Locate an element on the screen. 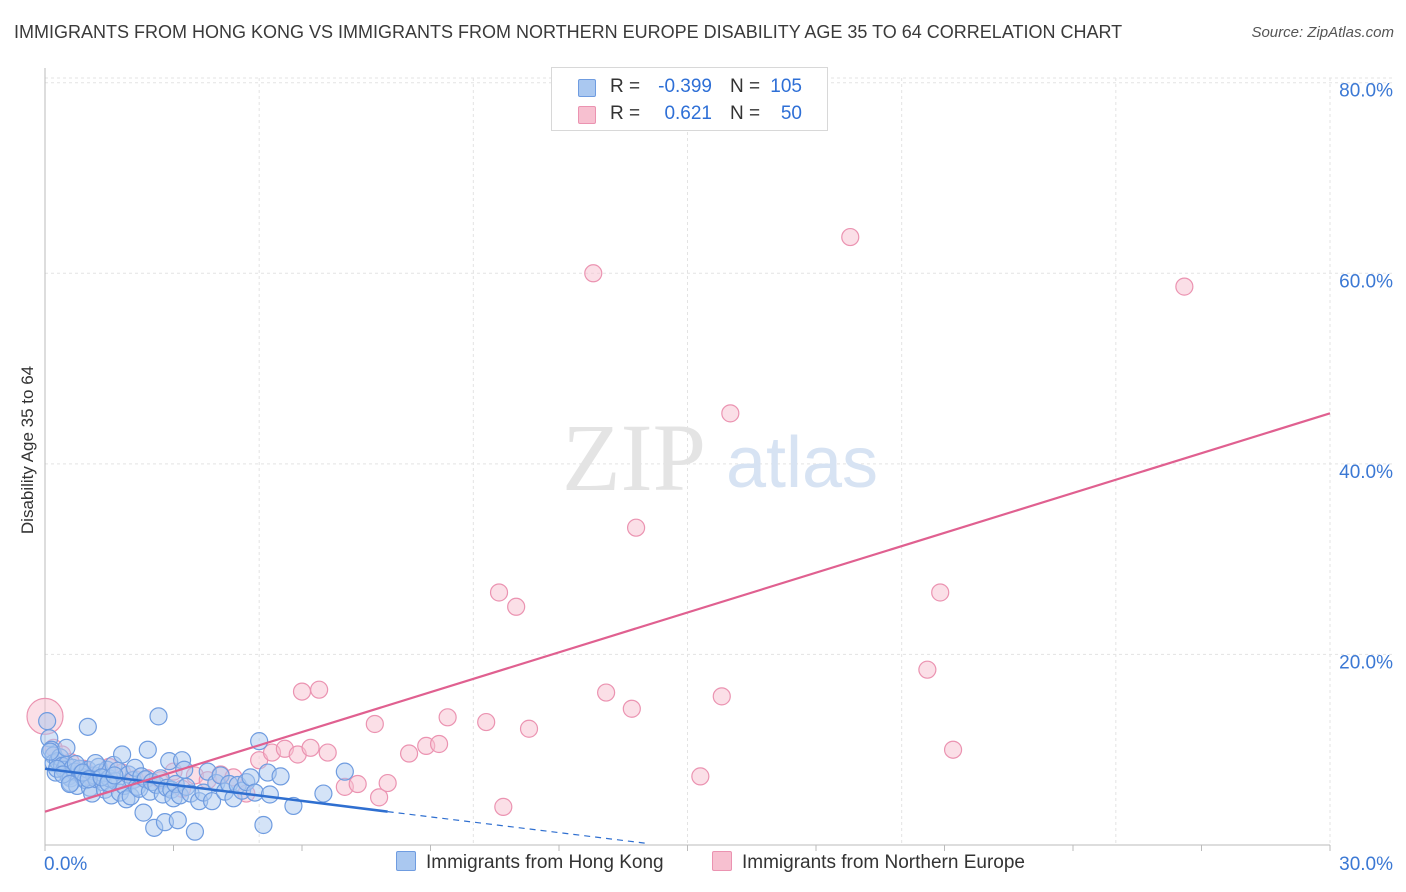  y-tick-label: 60.0% is located at coordinates (1366, 281).